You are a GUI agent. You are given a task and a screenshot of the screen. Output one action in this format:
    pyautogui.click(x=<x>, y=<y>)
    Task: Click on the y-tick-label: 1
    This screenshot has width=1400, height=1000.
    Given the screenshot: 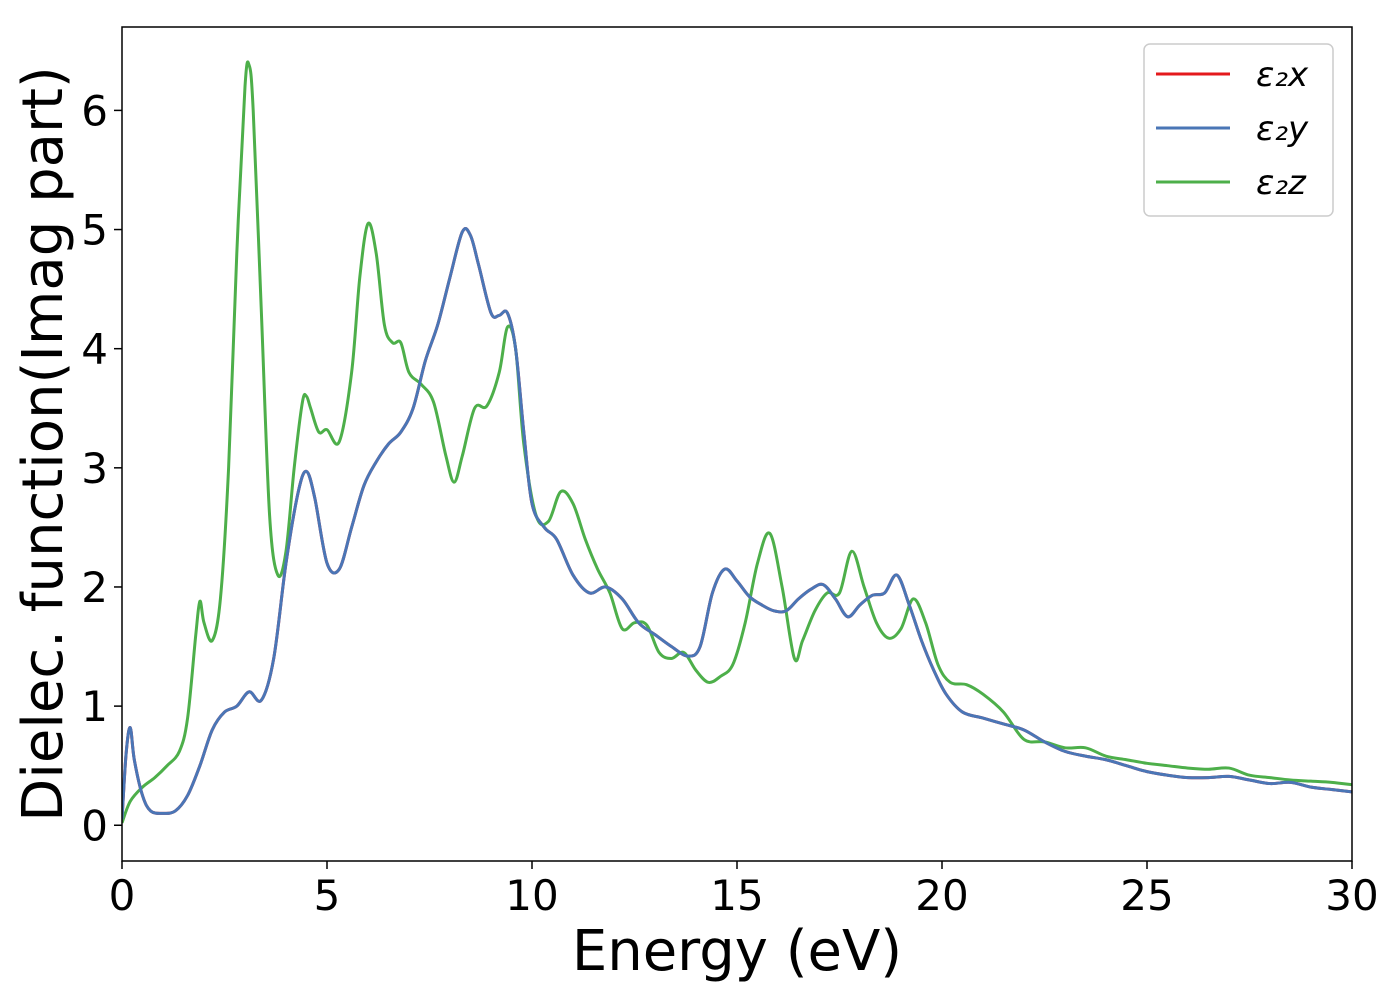 What is the action you would take?
    pyautogui.click(x=94, y=706)
    